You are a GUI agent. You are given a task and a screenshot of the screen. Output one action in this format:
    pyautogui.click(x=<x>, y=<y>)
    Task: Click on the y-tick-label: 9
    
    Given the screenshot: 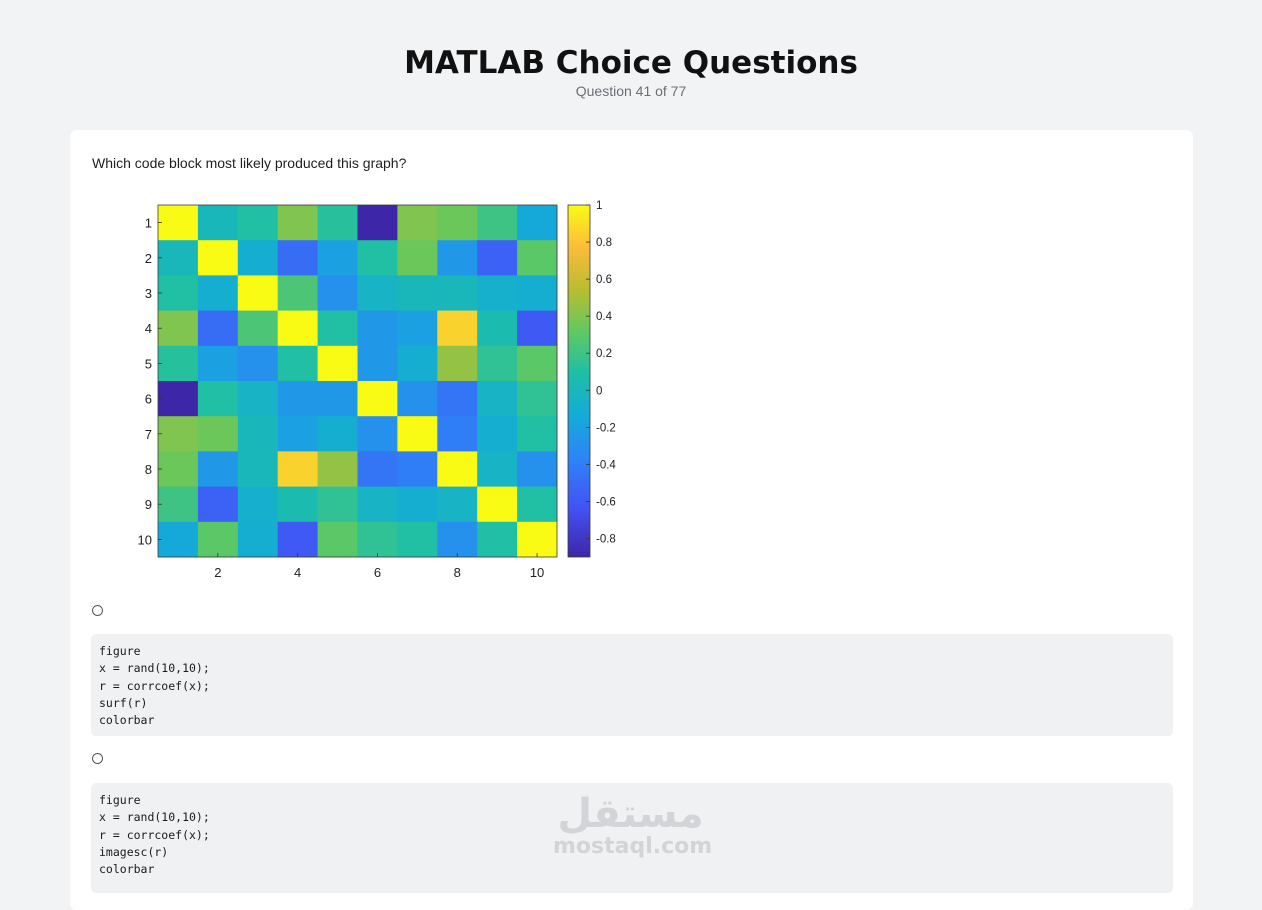 What is the action you would take?
    pyautogui.click(x=148, y=504)
    